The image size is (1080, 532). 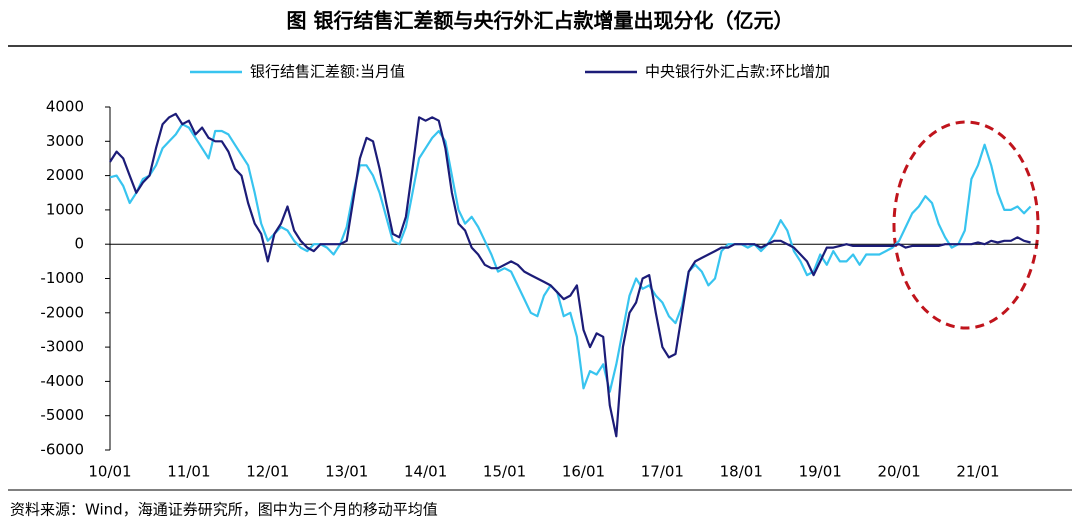 What do you see at coordinates (504, 472) in the screenshot?
I see `x-tick-label: 15/01` at bounding box center [504, 472].